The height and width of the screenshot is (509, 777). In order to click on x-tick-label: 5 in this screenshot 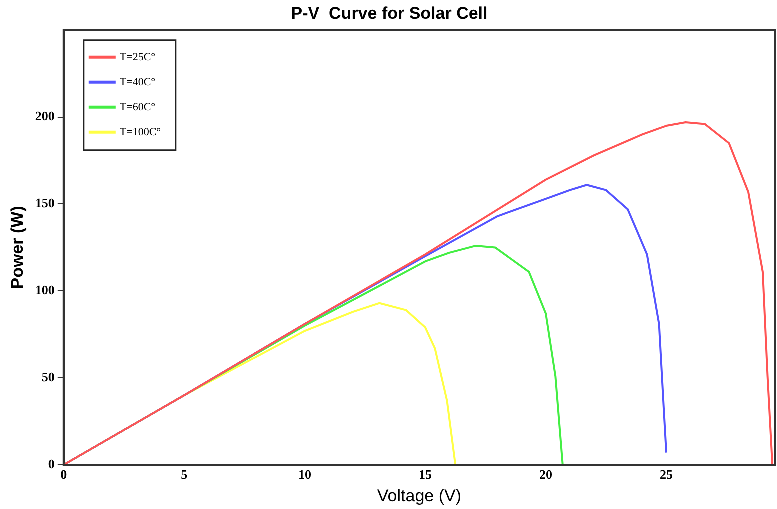, I will do `click(184, 474)`.